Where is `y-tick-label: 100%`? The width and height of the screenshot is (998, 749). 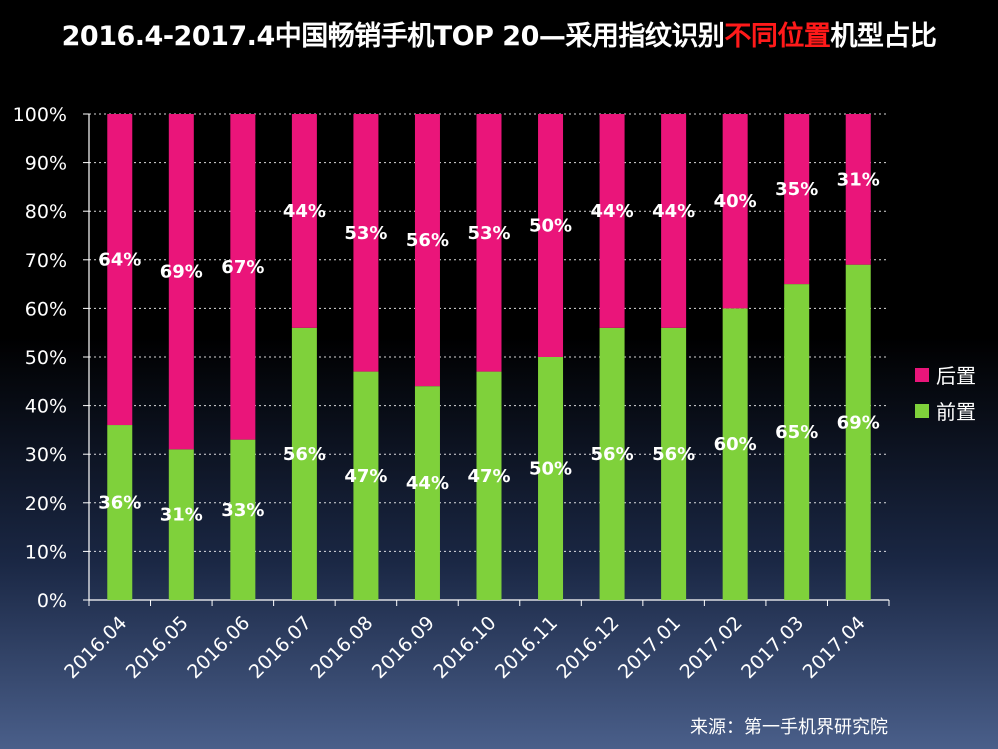 y-tick-label: 100% is located at coordinates (40, 115).